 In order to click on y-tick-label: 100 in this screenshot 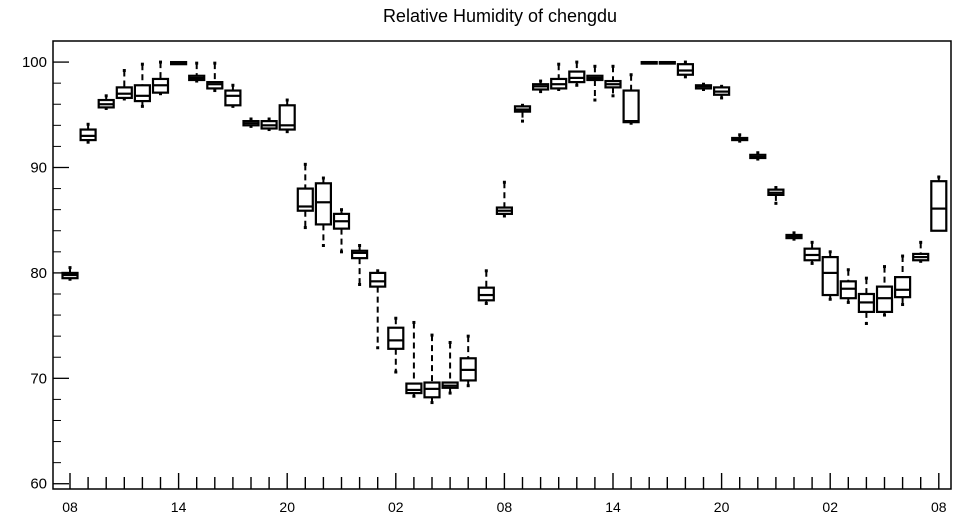, I will do `click(34, 62)`.